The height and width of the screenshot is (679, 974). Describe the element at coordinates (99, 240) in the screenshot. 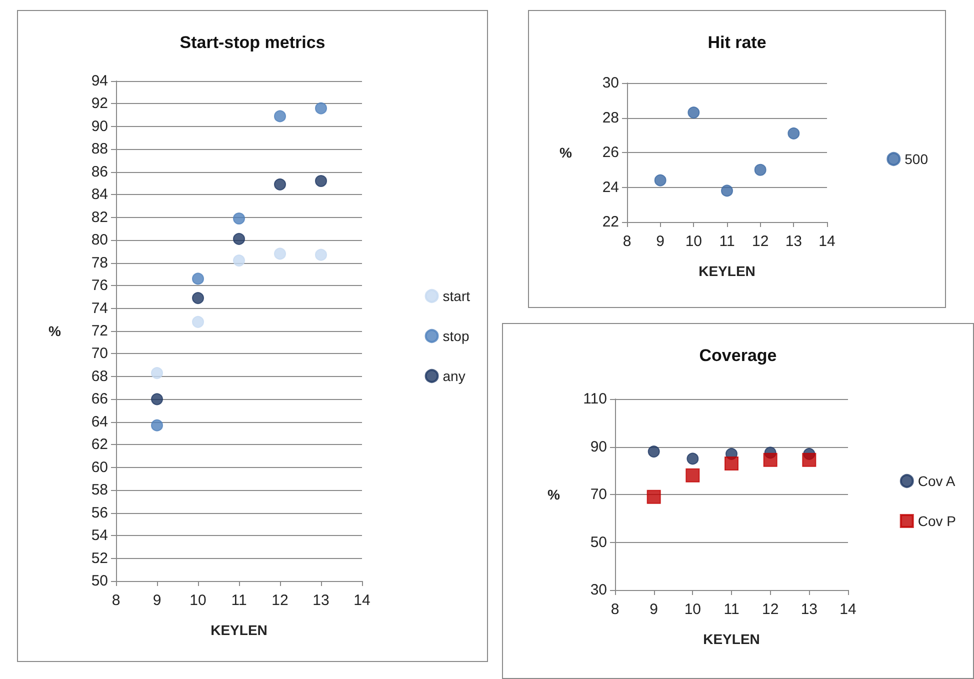

I see `y-tick-label: 80` at that location.